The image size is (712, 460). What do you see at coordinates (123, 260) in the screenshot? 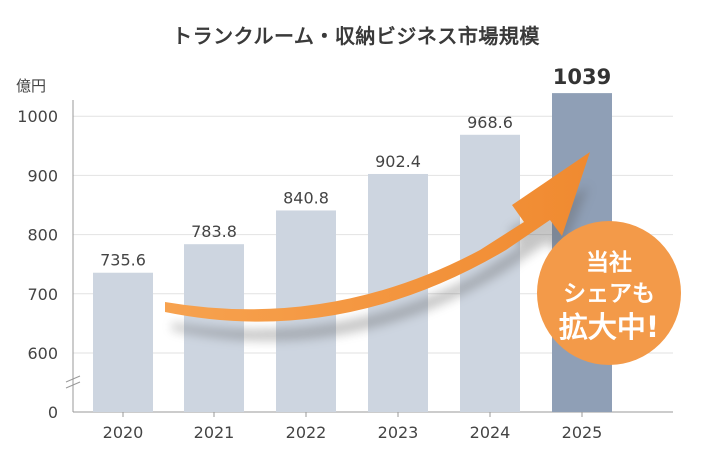
I see `data-label-2020: 735.6` at bounding box center [123, 260].